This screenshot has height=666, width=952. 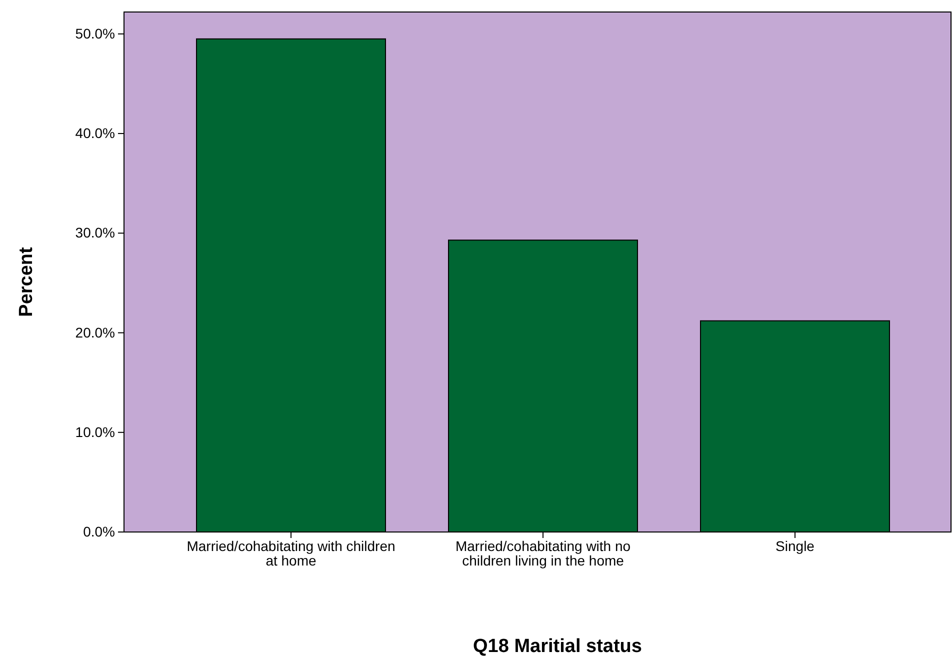 I want to click on x-tick-label: Single, so click(x=795, y=546).